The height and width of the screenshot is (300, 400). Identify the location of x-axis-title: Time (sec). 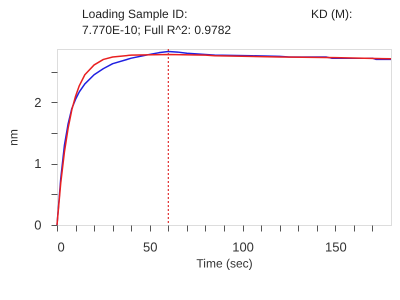
(224, 263).